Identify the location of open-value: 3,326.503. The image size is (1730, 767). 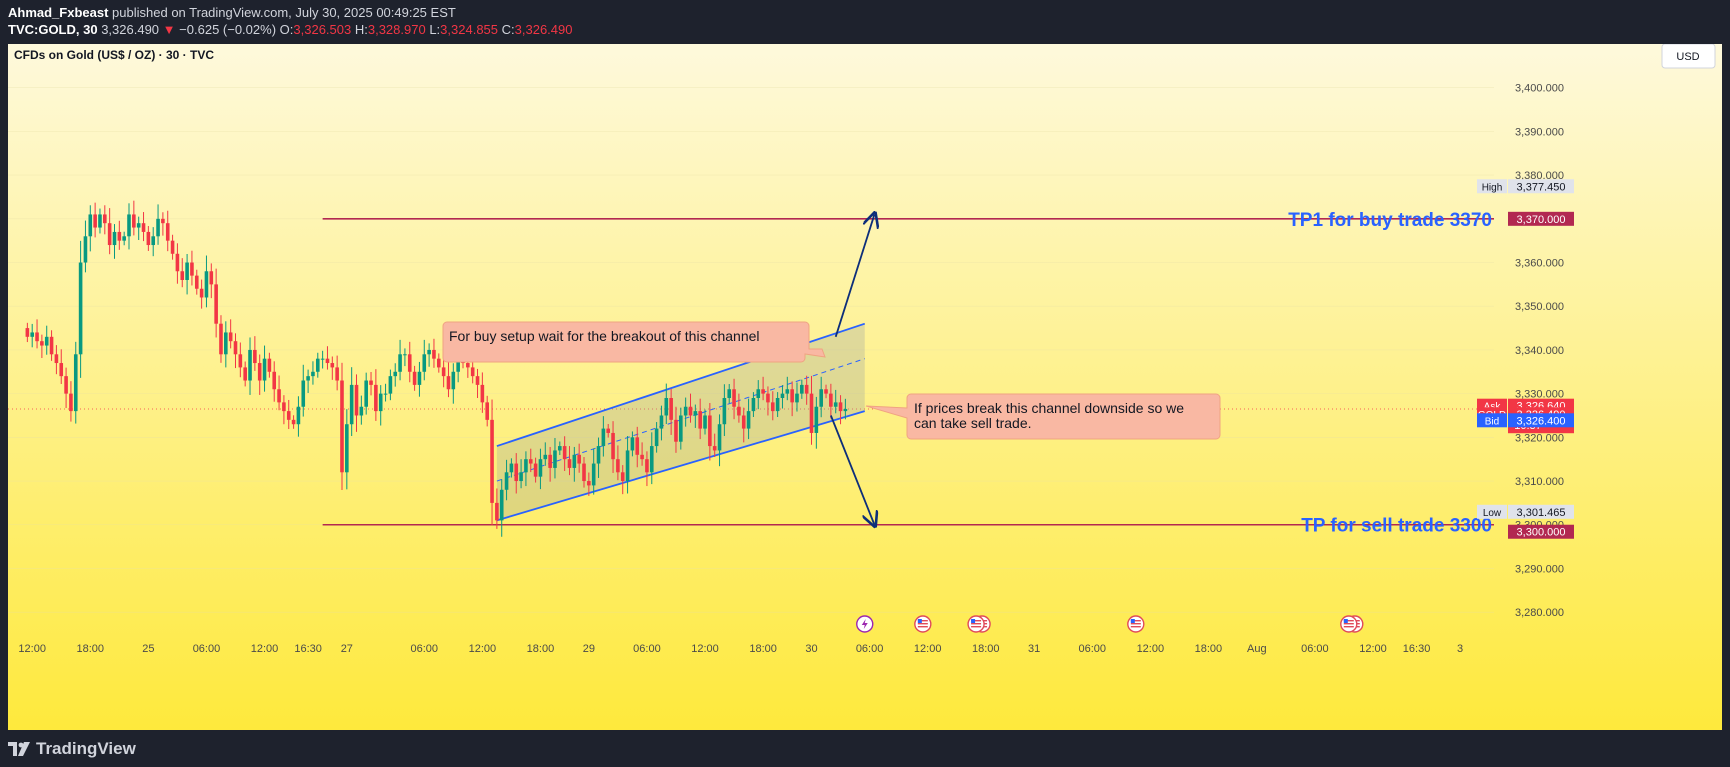
(322, 29).